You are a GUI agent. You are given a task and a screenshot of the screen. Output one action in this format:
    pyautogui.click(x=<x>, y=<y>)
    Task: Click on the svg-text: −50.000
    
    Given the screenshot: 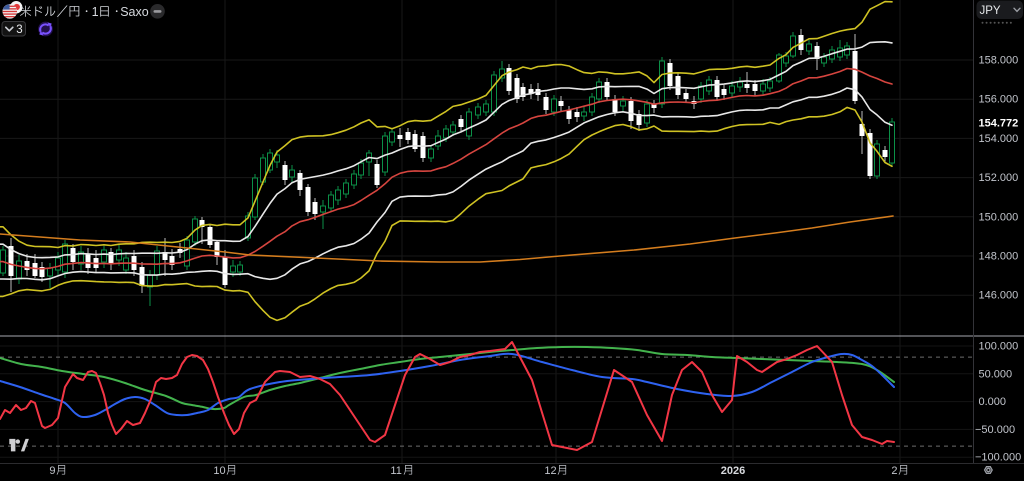 What is the action you would take?
    pyautogui.click(x=995, y=430)
    